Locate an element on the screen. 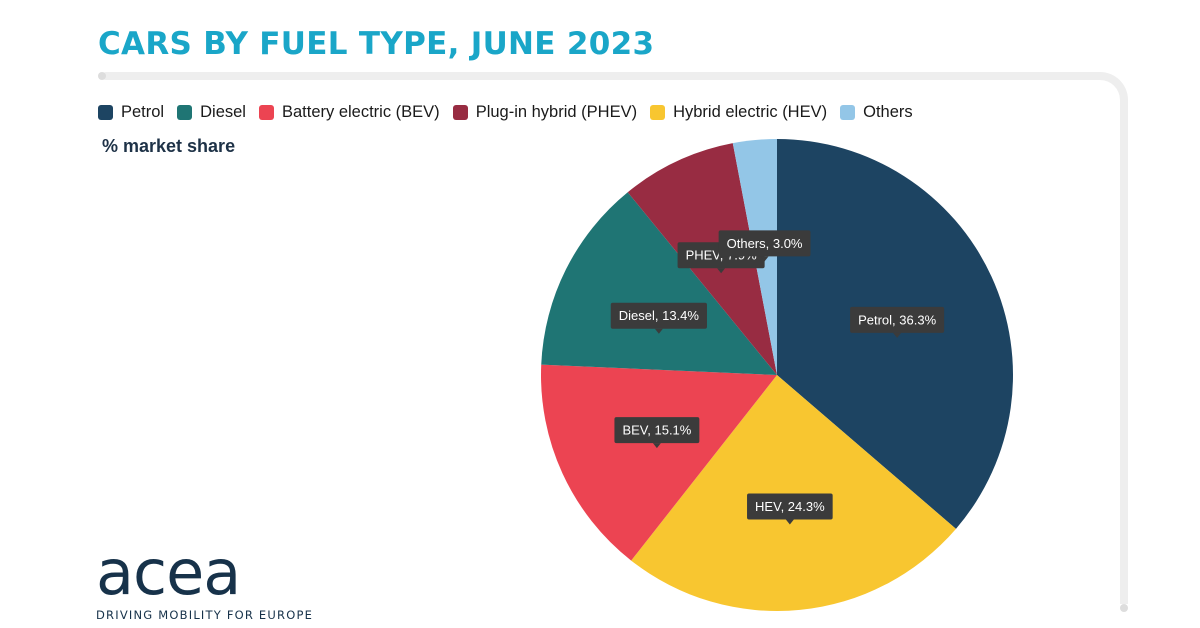 This screenshot has height=628, width=1200. logo-tagline: DRIVING MOBILITY FOR EUROPE is located at coordinates (205, 615).